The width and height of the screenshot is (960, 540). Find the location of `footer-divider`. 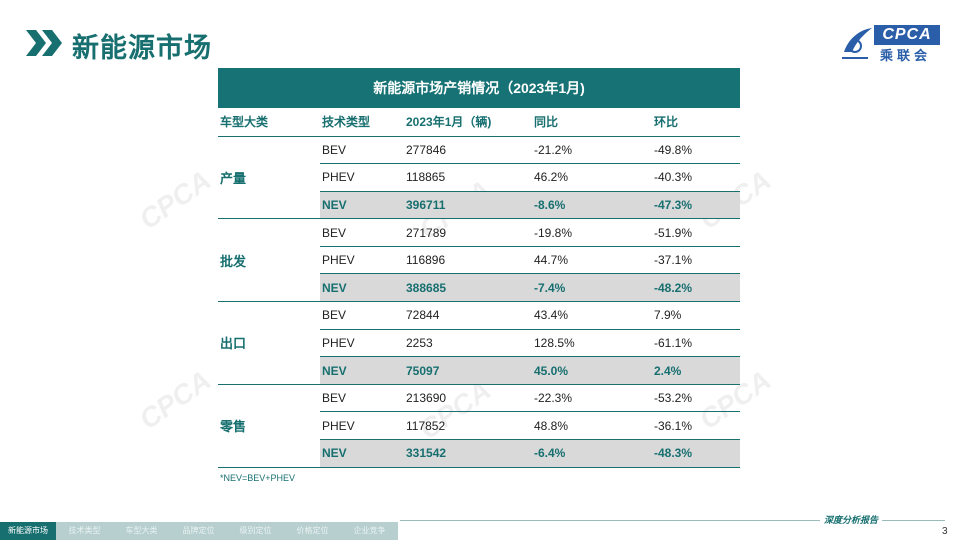

footer-divider is located at coordinates (672, 520).